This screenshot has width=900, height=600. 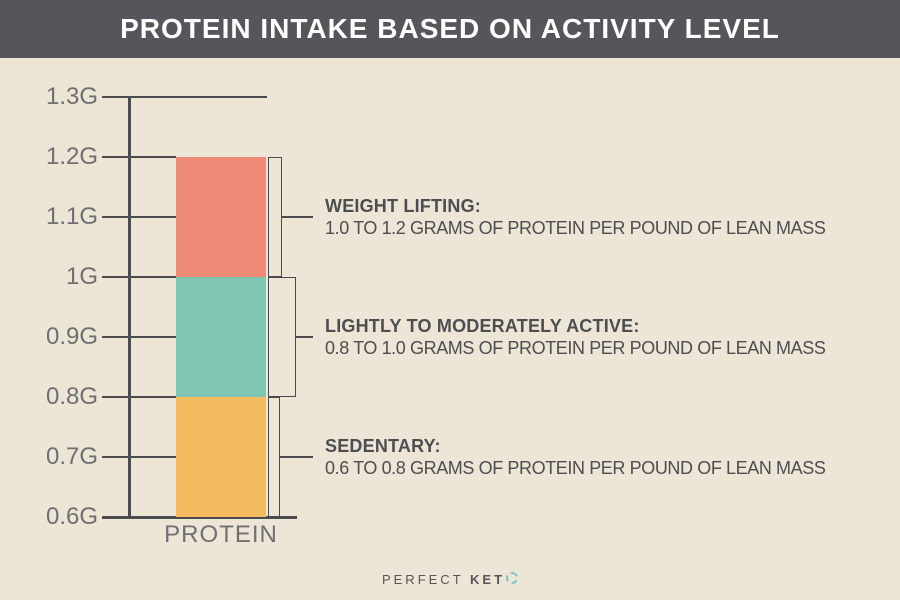 What do you see at coordinates (71, 216) in the screenshot?
I see `y-tick-label: 1.1G` at bounding box center [71, 216].